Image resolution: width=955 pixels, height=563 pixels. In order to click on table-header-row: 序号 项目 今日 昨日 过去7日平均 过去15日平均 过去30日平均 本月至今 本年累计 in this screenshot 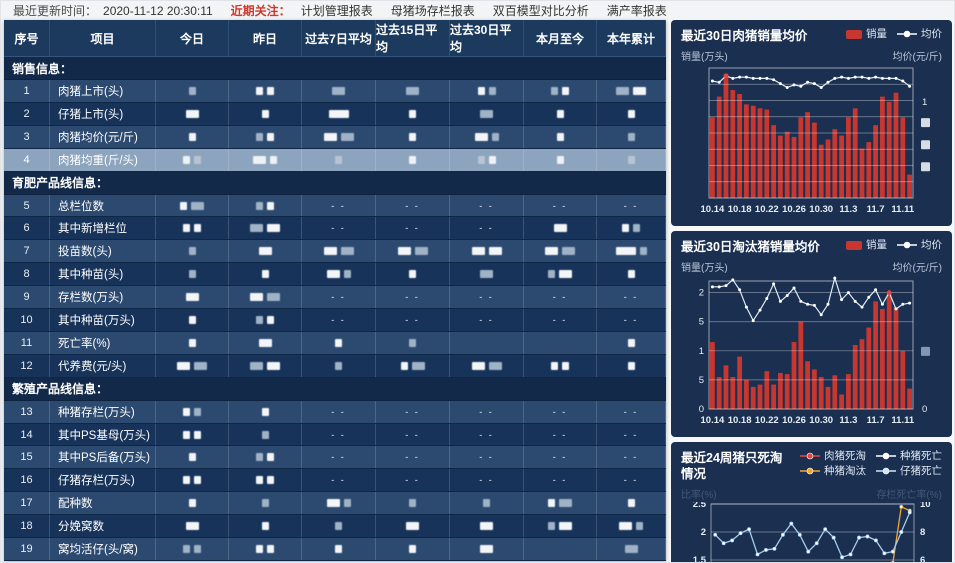, I will do `click(335, 38)`.